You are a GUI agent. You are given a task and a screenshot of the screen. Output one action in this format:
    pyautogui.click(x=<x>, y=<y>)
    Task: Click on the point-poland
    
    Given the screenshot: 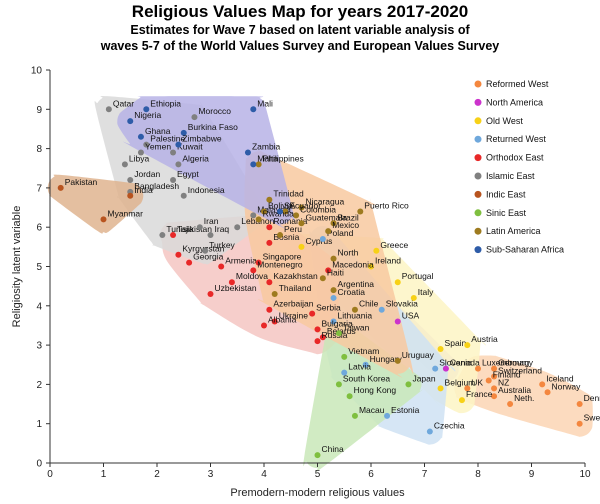 What is the action you would take?
    pyautogui.click(x=322, y=238)
    